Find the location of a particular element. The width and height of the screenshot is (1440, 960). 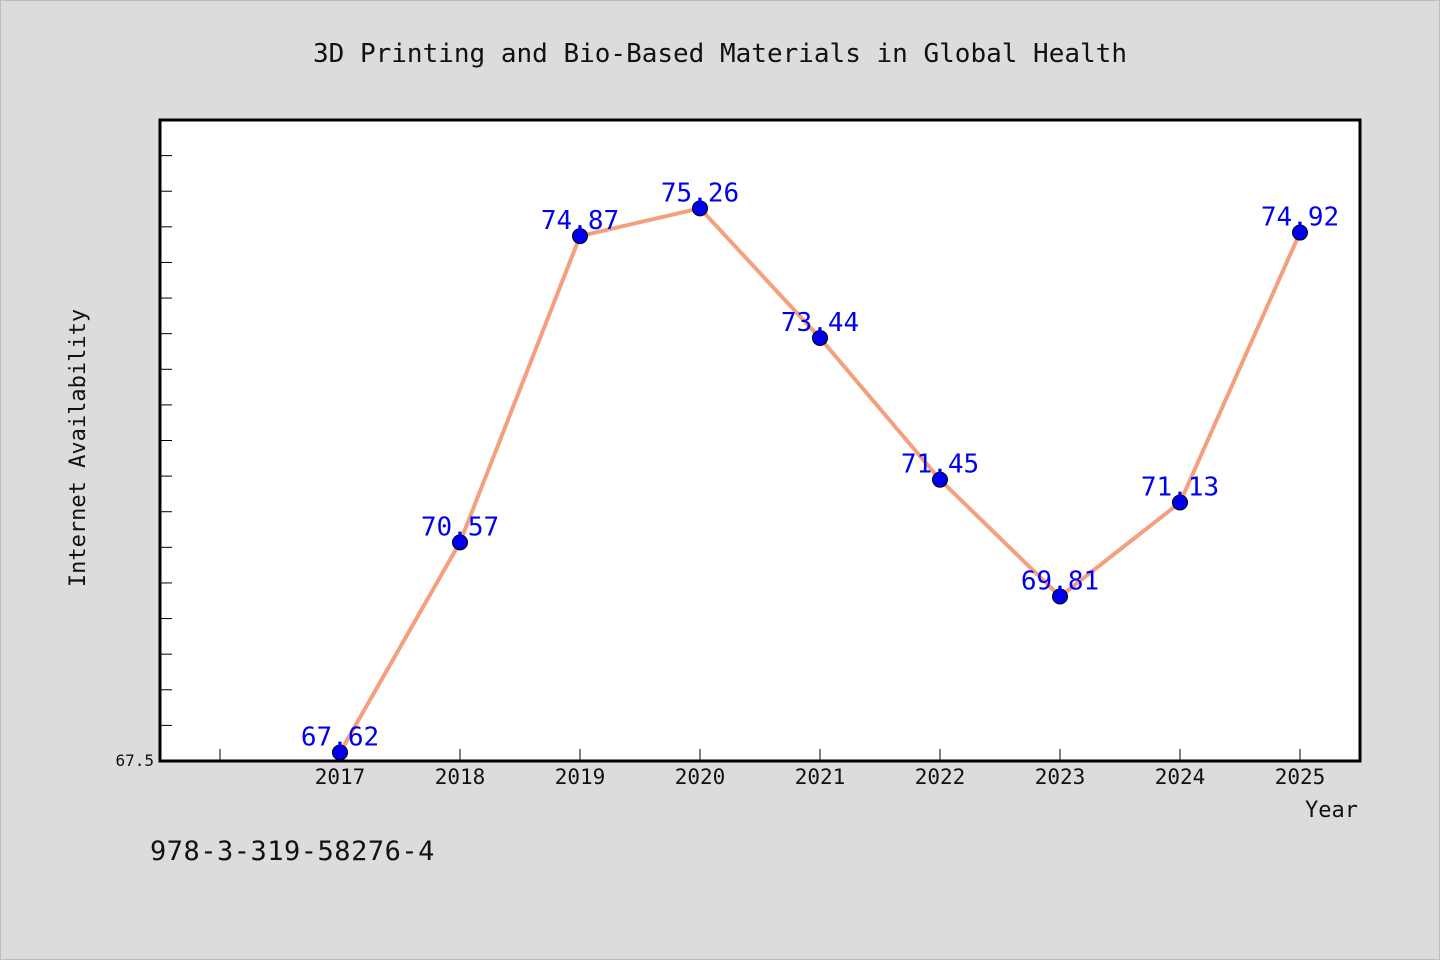

y-axis-label: Internet Availability is located at coordinates (78, 448).